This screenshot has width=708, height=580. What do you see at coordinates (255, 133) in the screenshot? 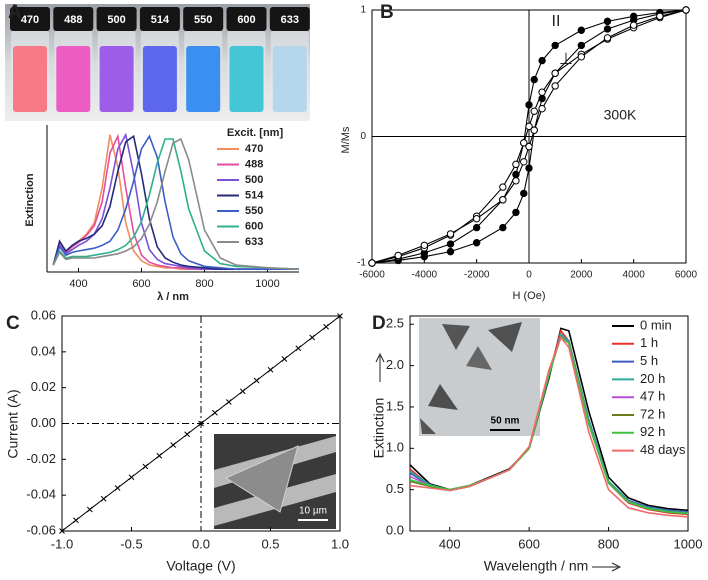
I see `legend-title: Excit. [nm]` at bounding box center [255, 133].